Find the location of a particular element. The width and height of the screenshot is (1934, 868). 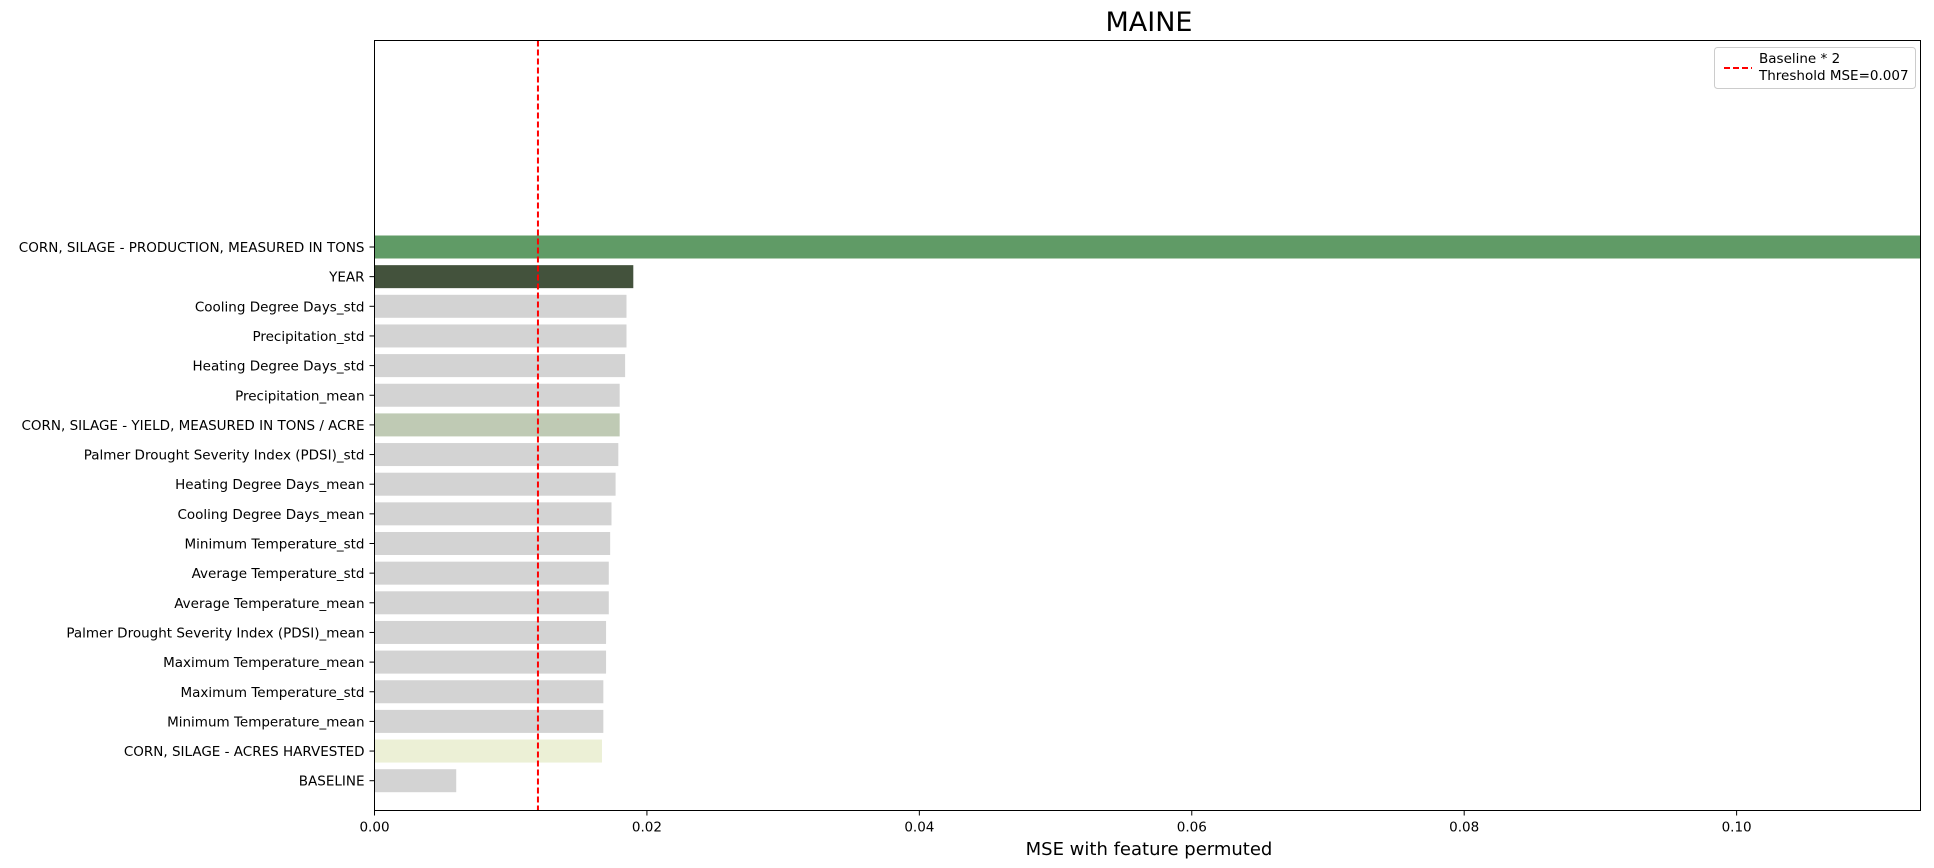

x-axis-label: MSE with feature permuted is located at coordinates (1149, 849).